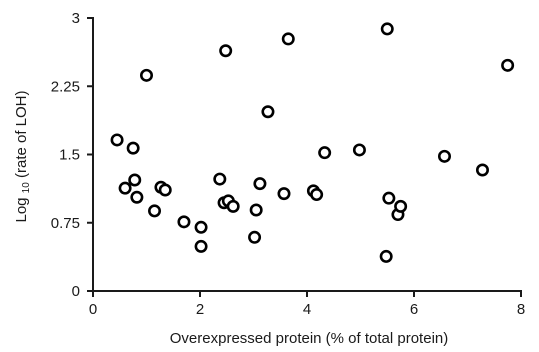 The image size is (539, 352). Describe the element at coordinates (414, 309) in the screenshot. I see `x-tick-label: 6` at that location.